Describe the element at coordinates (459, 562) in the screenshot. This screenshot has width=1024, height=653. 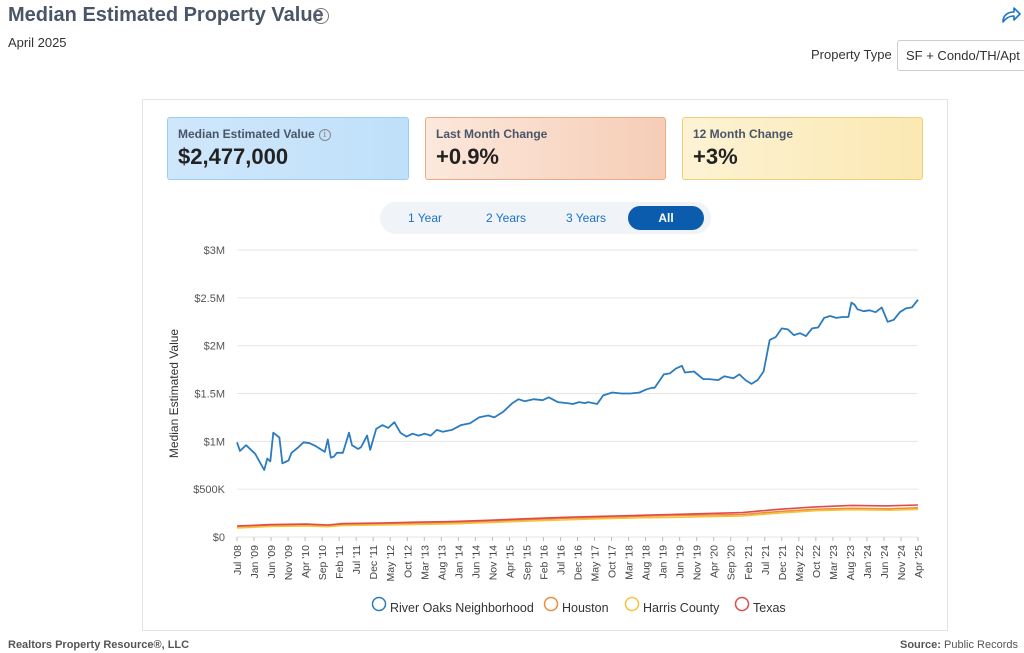
I see `x-tick-label: Jan '14` at that location.